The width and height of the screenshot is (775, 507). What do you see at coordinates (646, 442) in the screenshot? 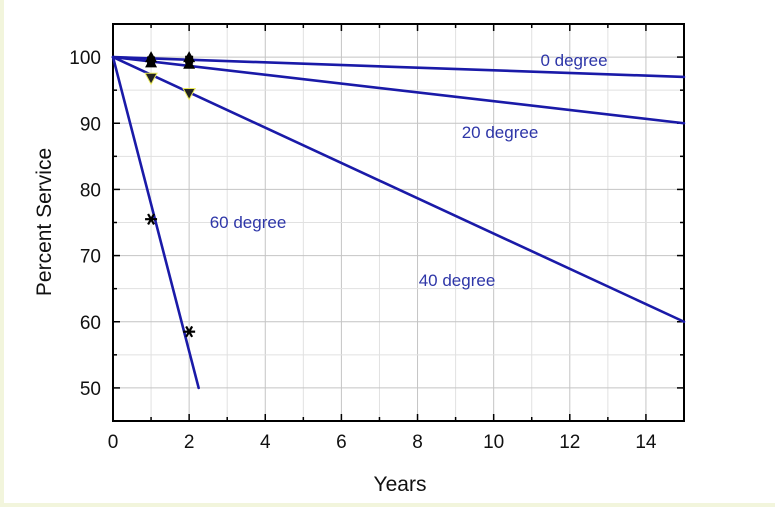
I see `x-tick-label: 14` at bounding box center [646, 442].